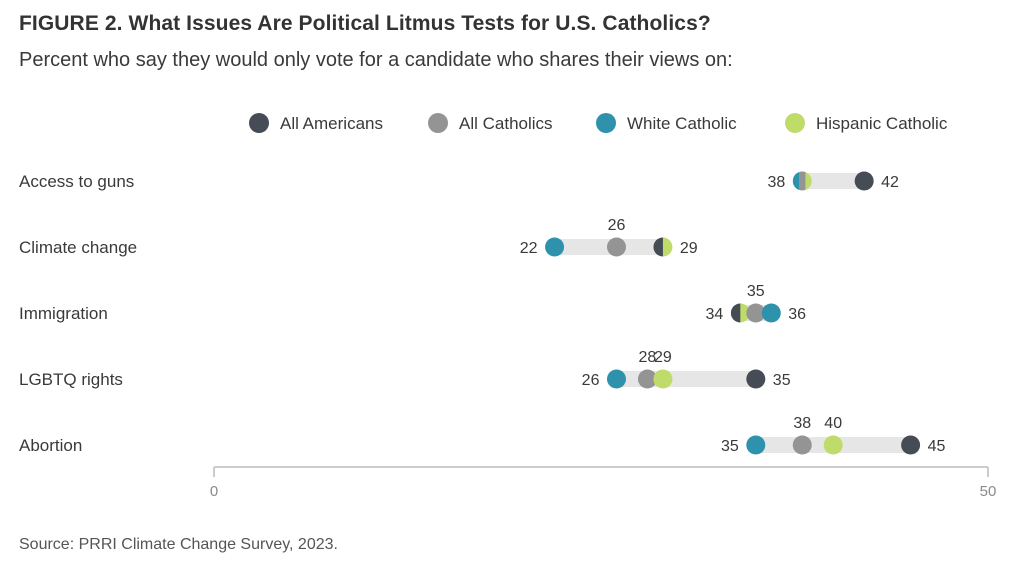 The height and width of the screenshot is (569, 1024). What do you see at coordinates (259, 123) in the screenshot?
I see `legend-marker-all-americans` at bounding box center [259, 123].